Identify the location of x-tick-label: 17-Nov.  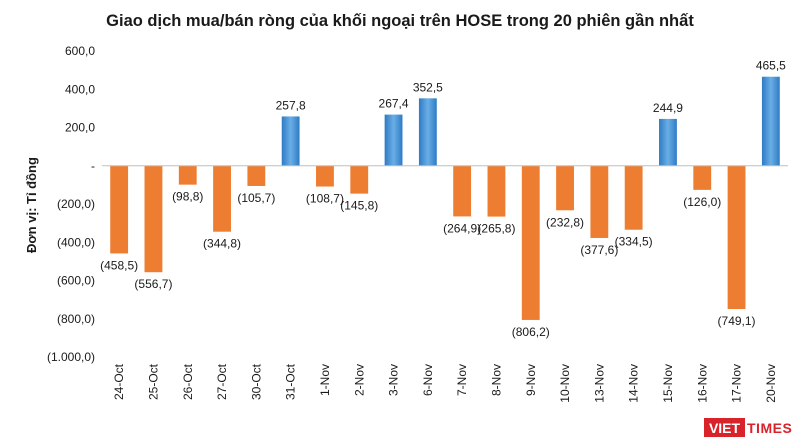
(737, 383).